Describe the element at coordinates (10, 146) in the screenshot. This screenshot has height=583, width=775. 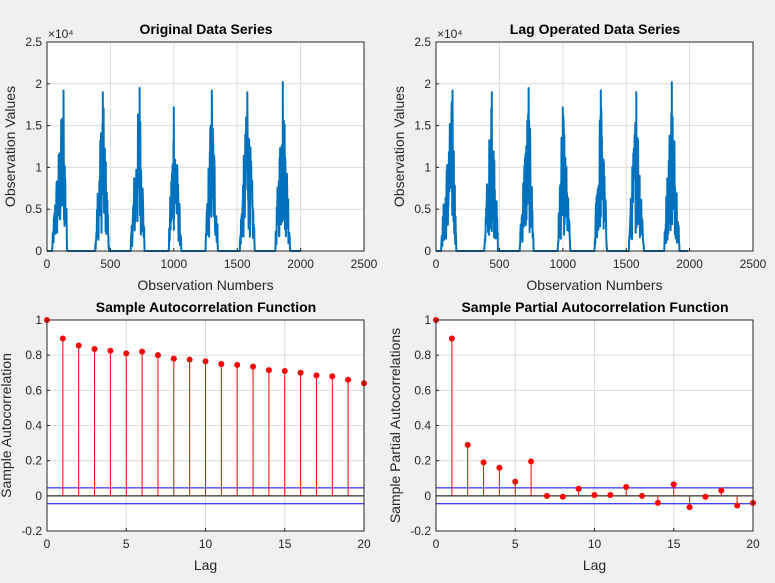
I see `y-axis-label: Observation Values` at that location.